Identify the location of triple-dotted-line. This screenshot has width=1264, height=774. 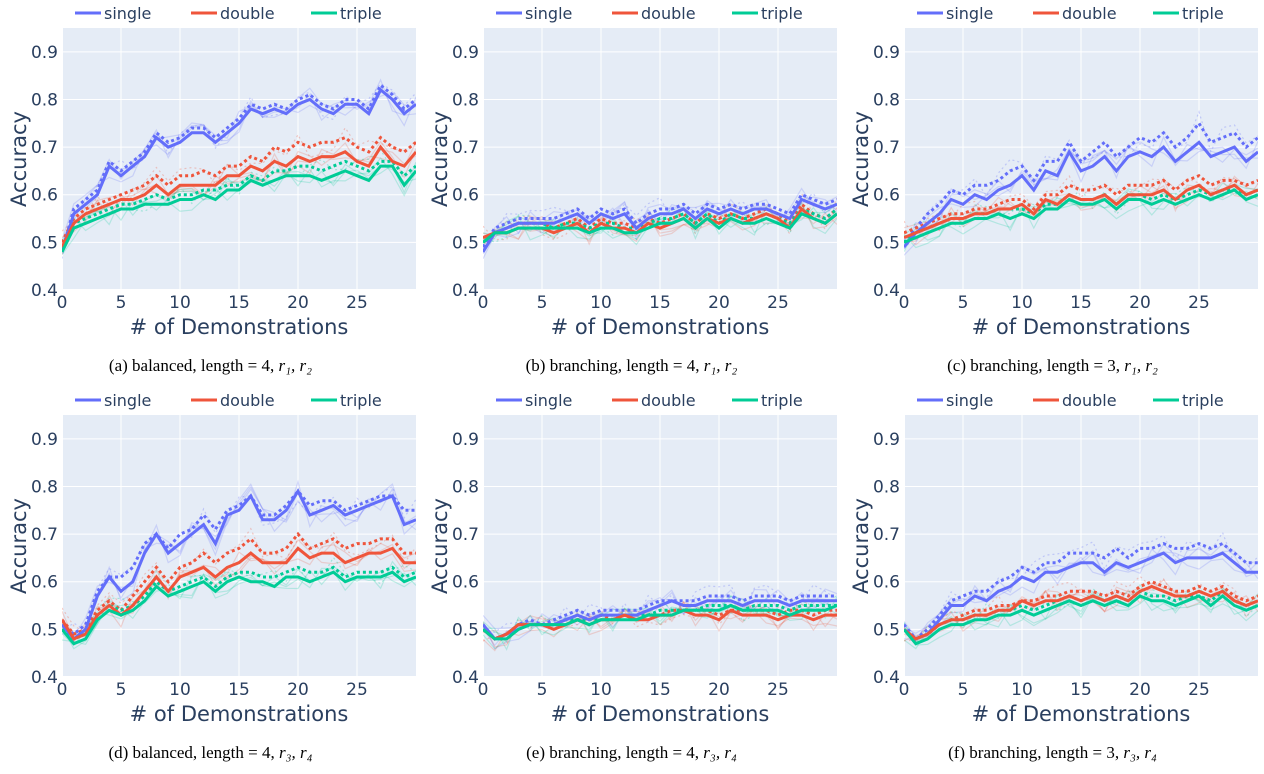
(239, 603).